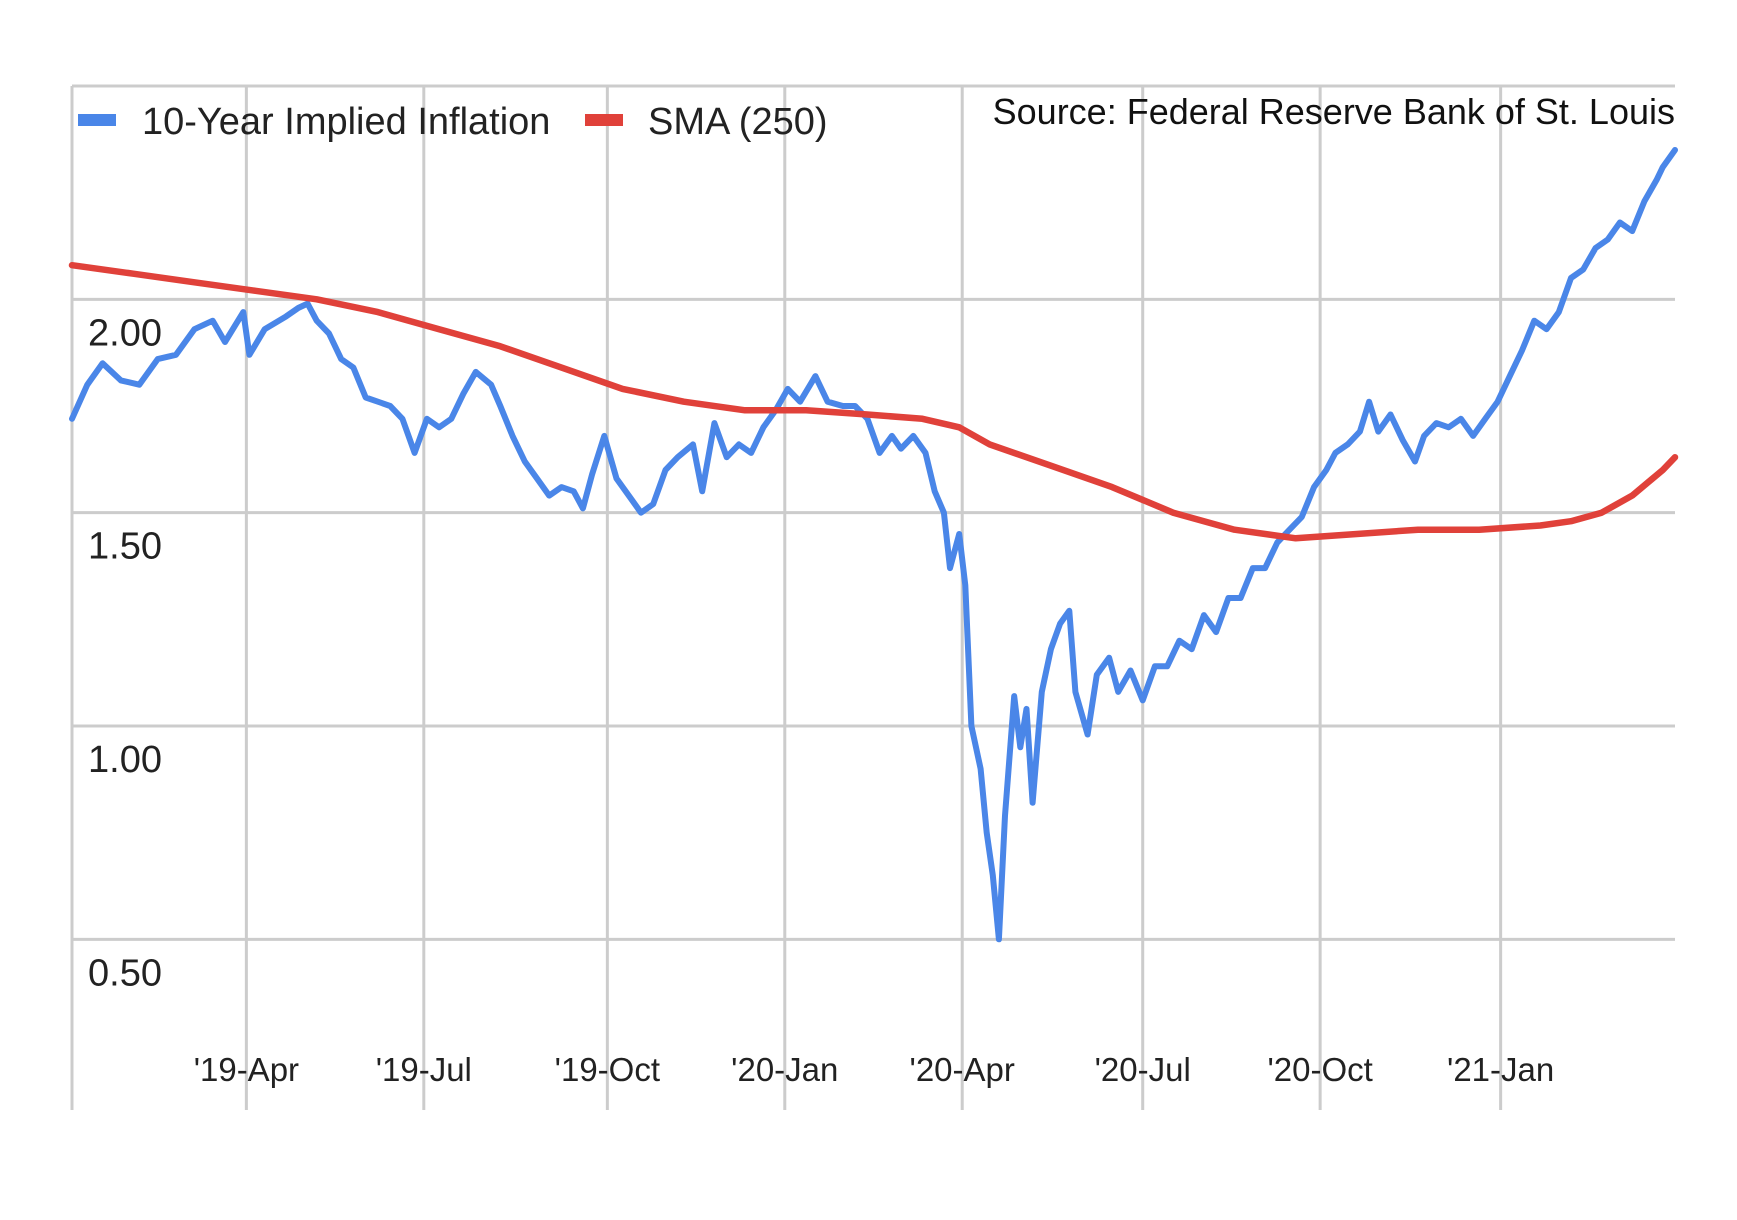 Image resolution: width=1737 pixels, height=1220 pixels. What do you see at coordinates (738, 122) in the screenshot?
I see `legend-label: SMA (250)` at bounding box center [738, 122].